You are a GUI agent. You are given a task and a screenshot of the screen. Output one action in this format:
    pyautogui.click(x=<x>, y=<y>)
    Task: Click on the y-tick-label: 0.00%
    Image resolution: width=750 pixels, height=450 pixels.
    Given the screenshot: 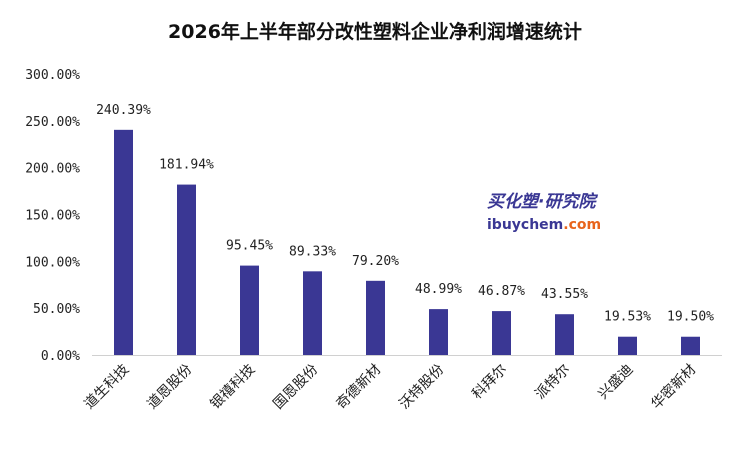 What is the action you would take?
    pyautogui.click(x=60, y=356)
    